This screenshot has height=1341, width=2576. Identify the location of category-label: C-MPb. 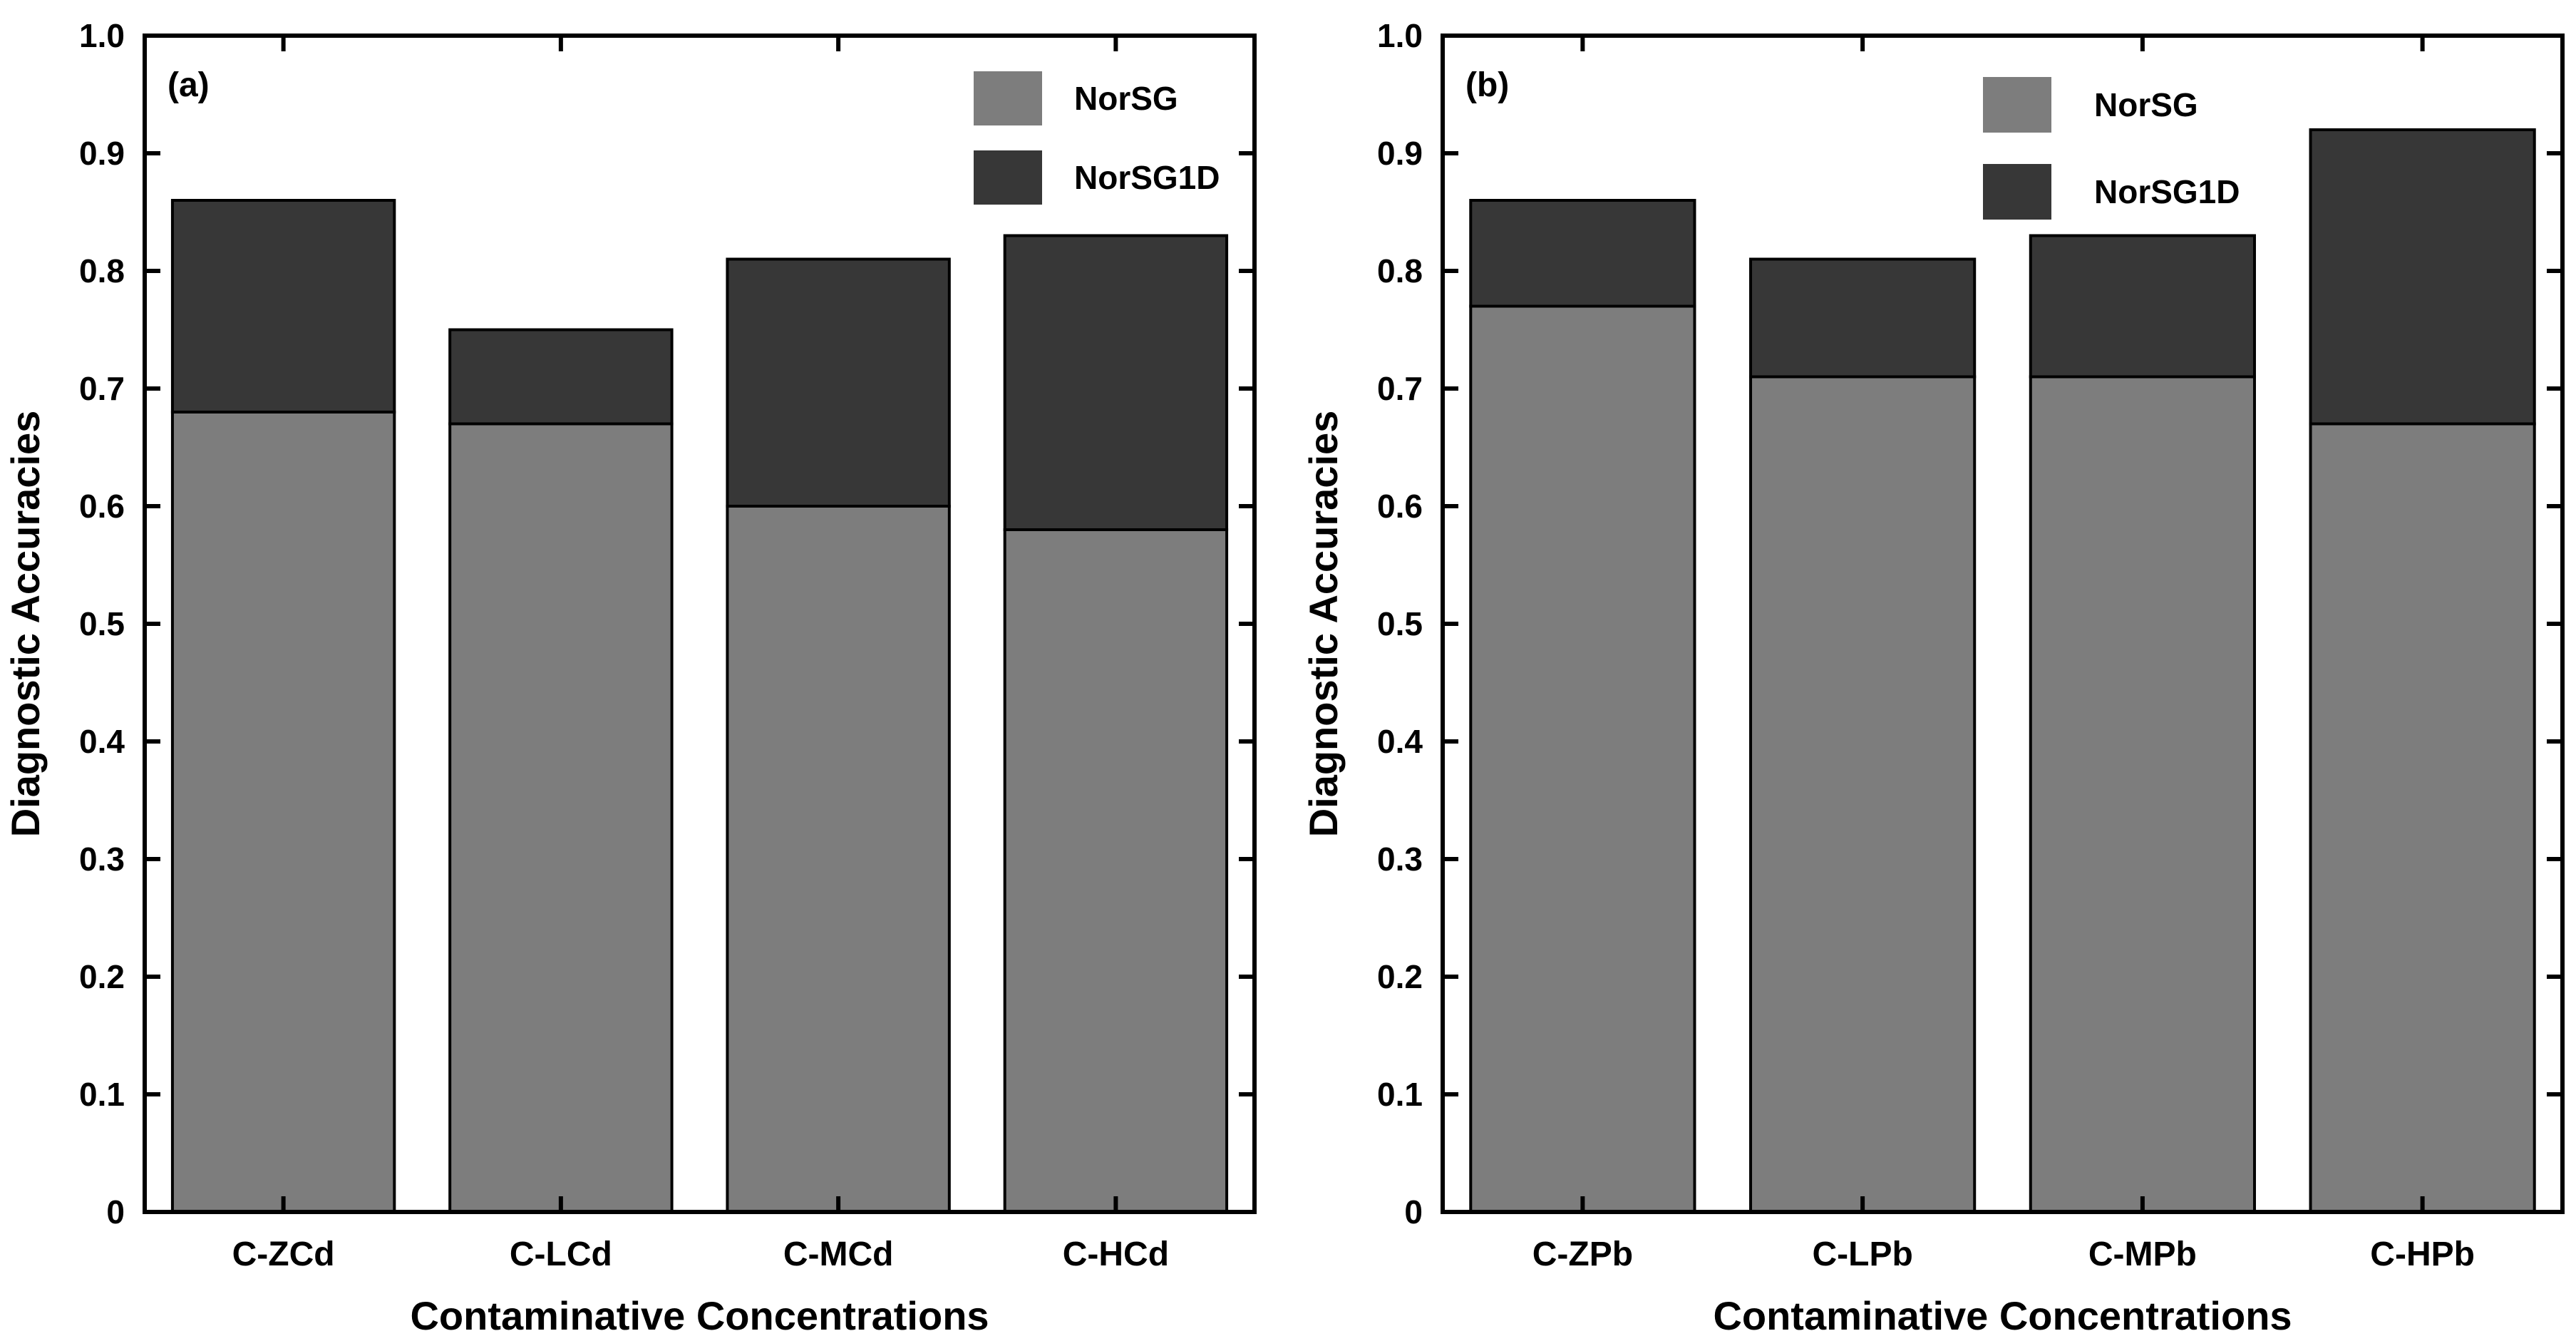
(2142, 1254).